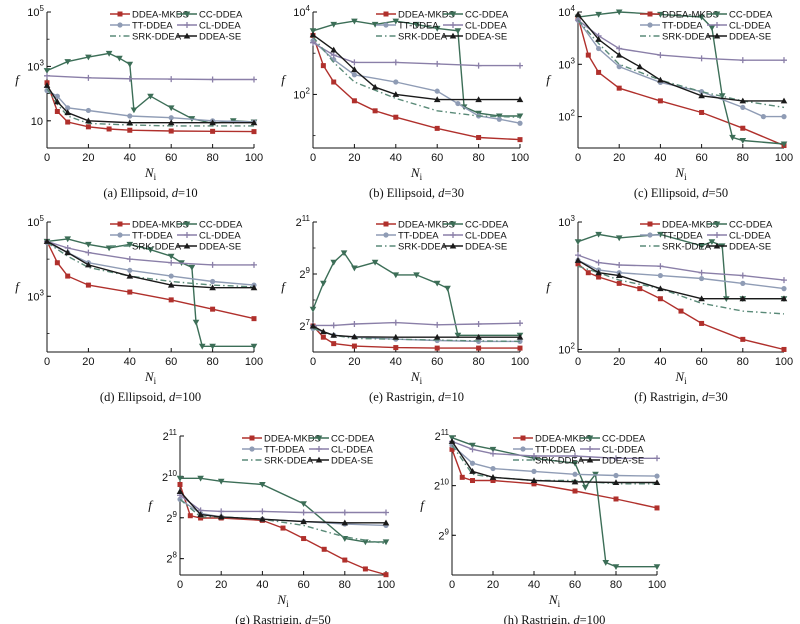  Describe the element at coordinates (304, 325) in the screenshot. I see `y-tick-label: 27` at that location.